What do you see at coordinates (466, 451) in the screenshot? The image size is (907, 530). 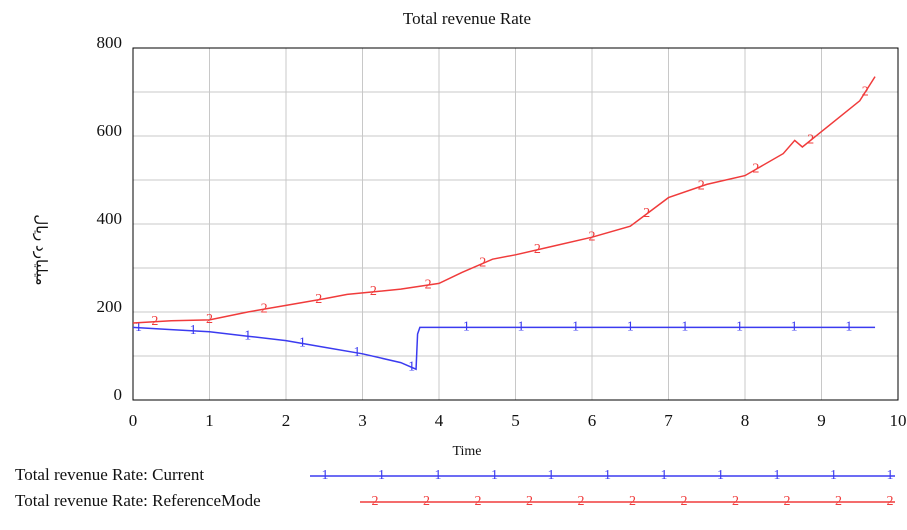 I see `x-axis-label: Time` at bounding box center [466, 451].